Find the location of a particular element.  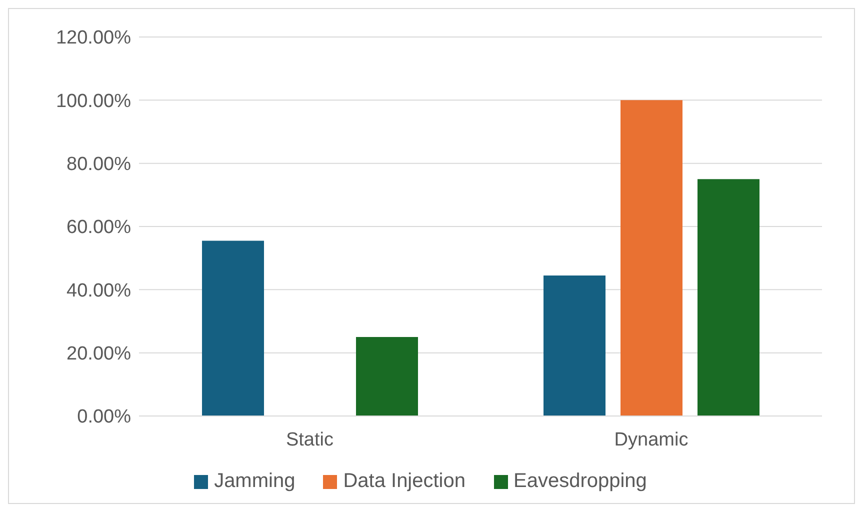

x-tick-label: Dynamic is located at coordinates (651, 439).